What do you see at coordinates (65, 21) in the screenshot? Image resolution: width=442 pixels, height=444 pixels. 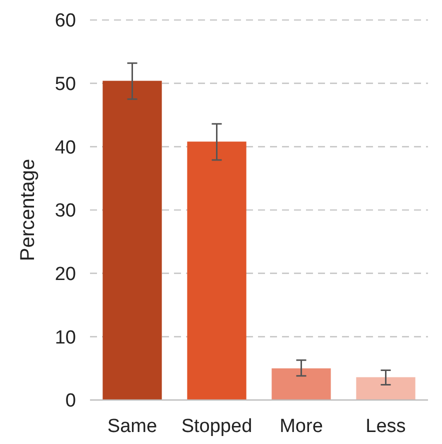 I see `y-tick-label: 60` at bounding box center [65, 21].